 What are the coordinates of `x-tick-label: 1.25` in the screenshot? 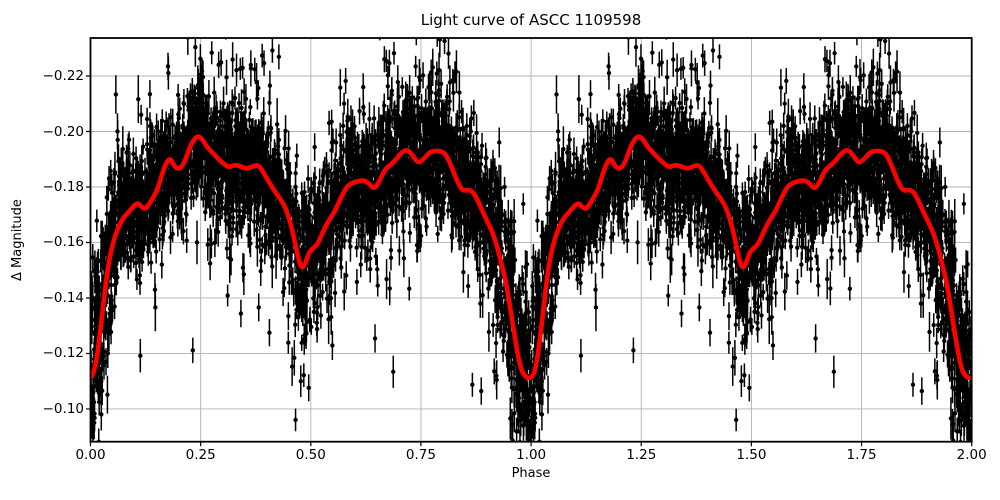 It's located at (641, 455).